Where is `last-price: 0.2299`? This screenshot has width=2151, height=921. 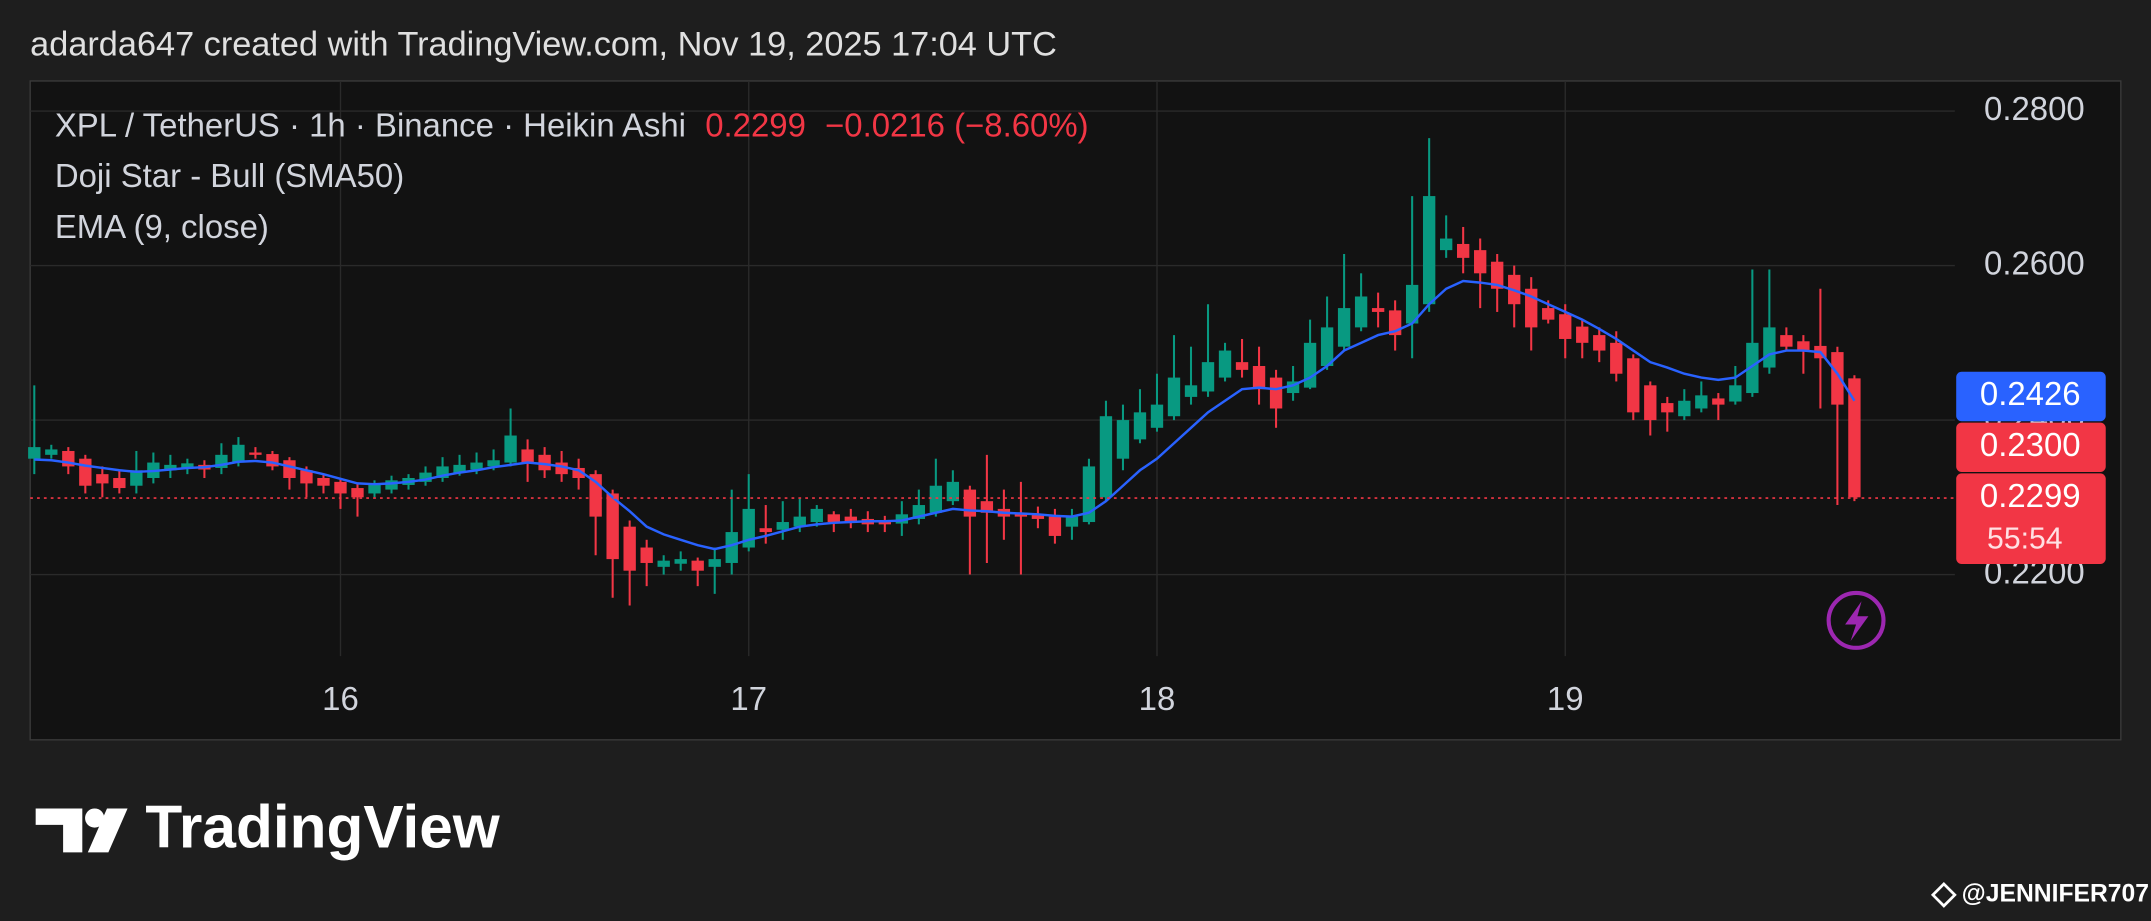
last-price: 0.2299 is located at coordinates (755, 124).